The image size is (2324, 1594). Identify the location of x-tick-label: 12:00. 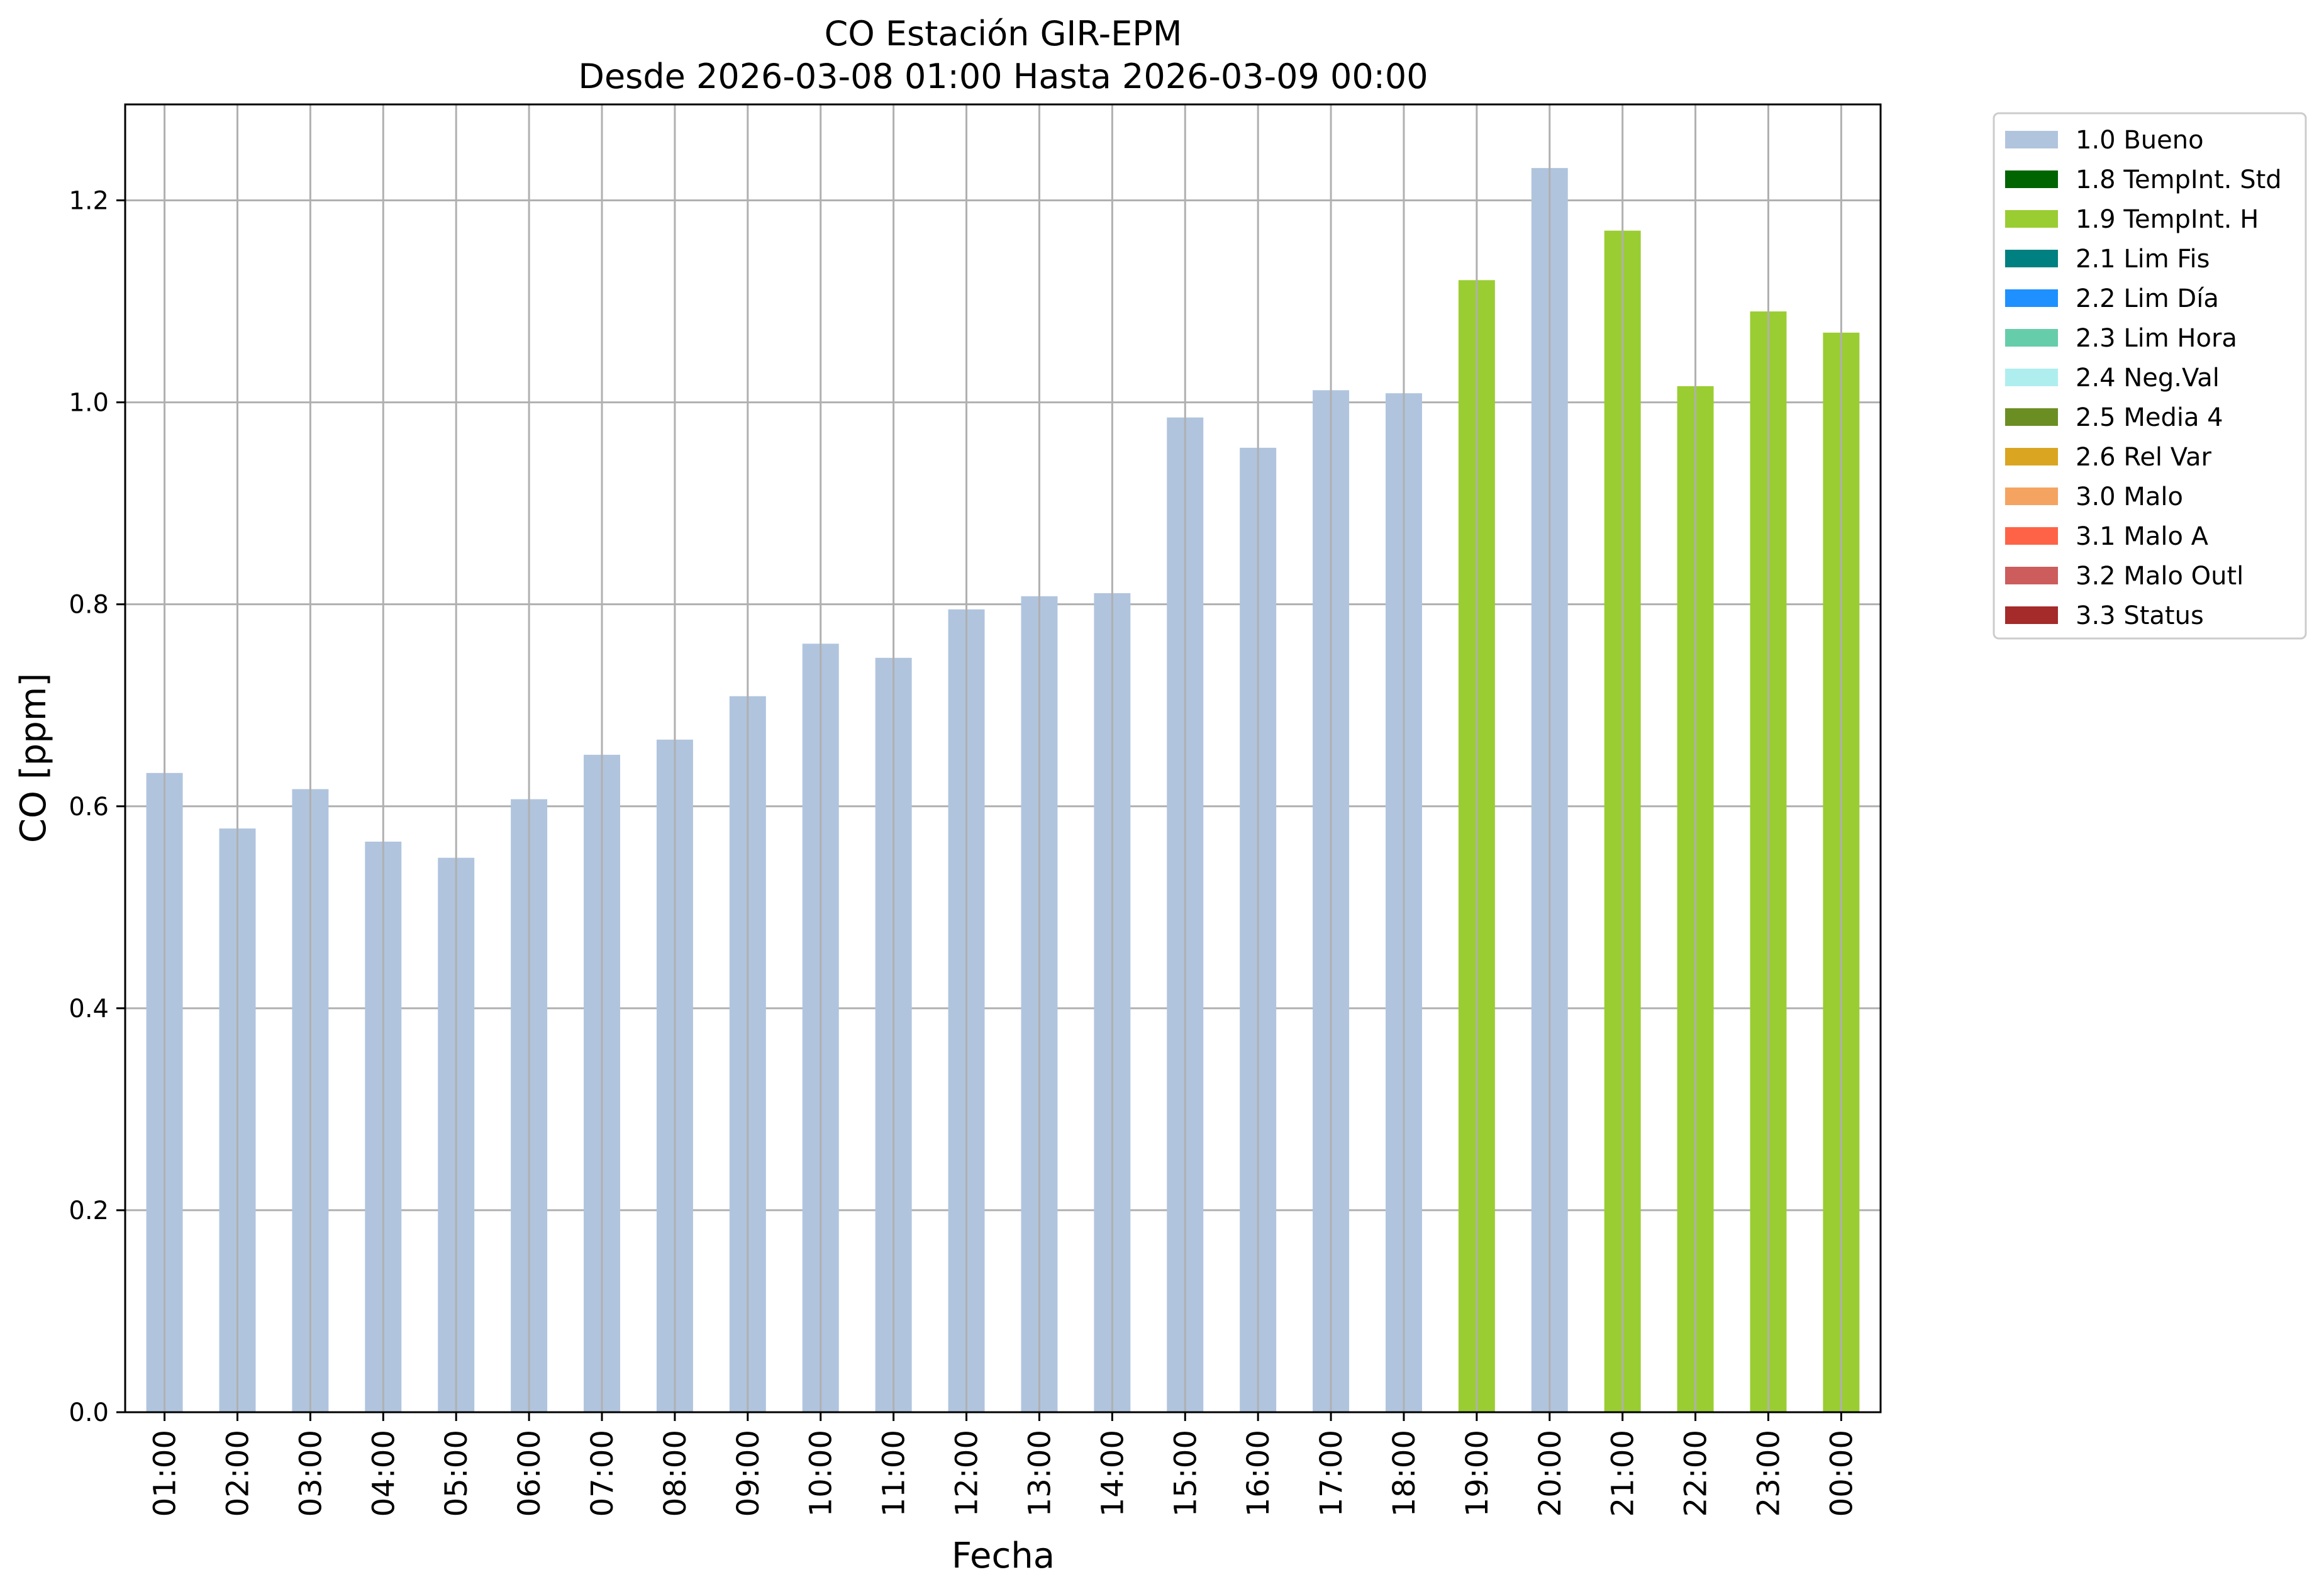
(967, 1473).